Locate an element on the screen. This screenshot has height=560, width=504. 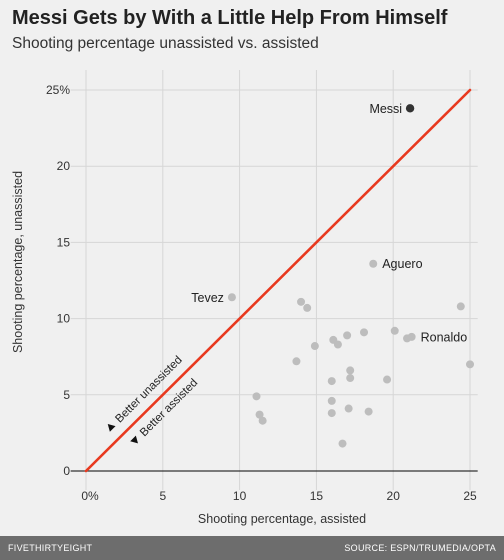
point-label: Tevez is located at coordinates (207, 298).